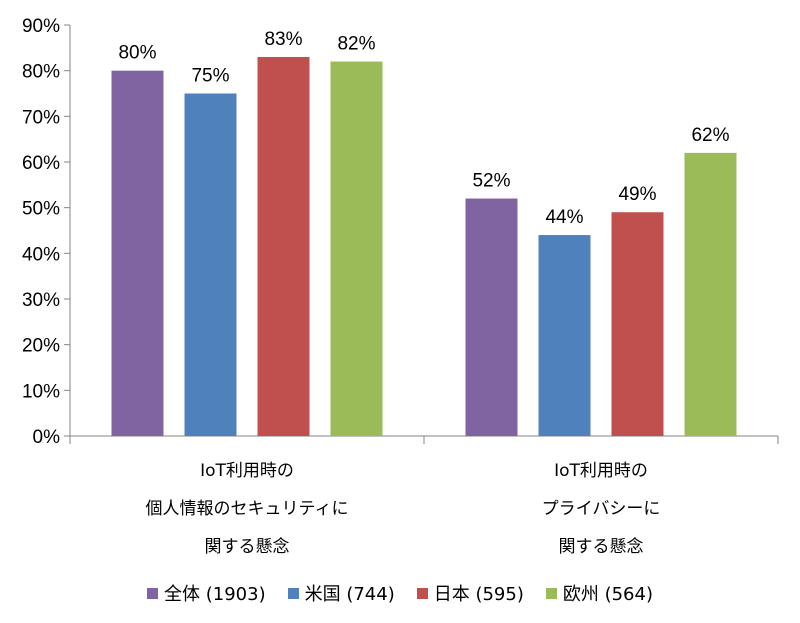  What do you see at coordinates (41, 391) in the screenshot?
I see `y-tick-label: 10%` at bounding box center [41, 391].